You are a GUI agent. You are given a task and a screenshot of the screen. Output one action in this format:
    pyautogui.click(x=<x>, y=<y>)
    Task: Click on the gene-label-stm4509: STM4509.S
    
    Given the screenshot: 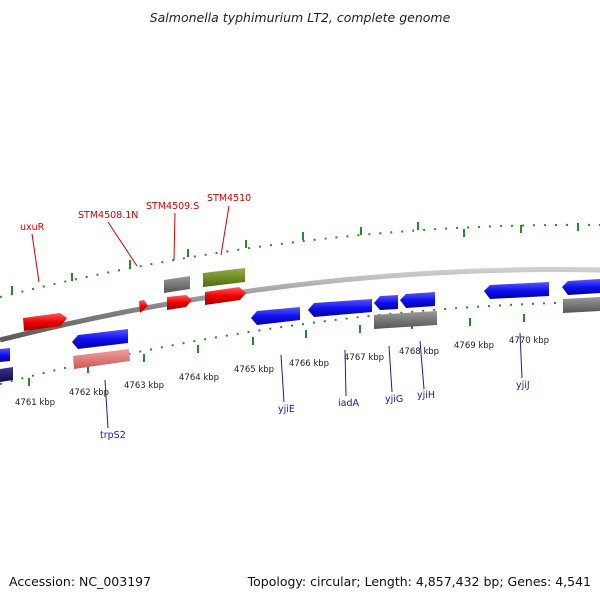 What is the action you would take?
    pyautogui.click(x=172, y=206)
    